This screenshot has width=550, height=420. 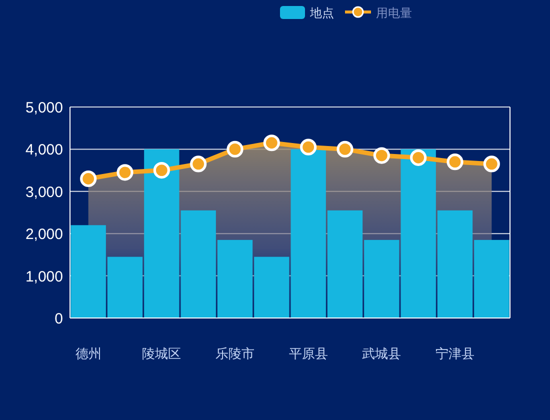 I want to click on y-tick-label: 0, so click(x=58, y=319).